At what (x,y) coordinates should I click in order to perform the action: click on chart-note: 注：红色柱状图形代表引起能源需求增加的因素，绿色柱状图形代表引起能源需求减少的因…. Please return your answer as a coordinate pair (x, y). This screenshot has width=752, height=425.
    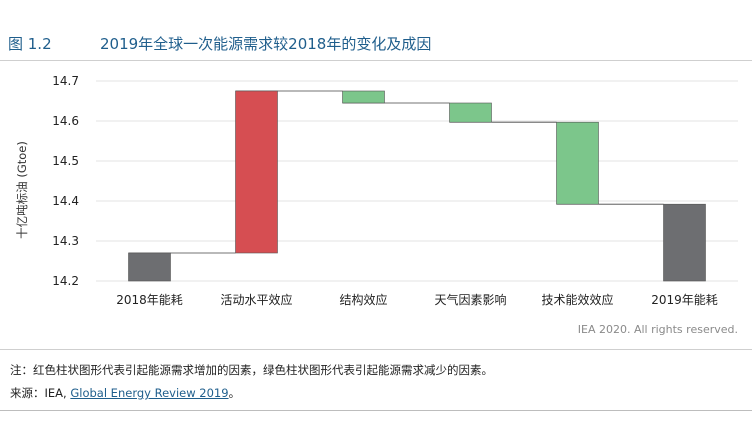
    Looking at the image, I should click on (251, 370).